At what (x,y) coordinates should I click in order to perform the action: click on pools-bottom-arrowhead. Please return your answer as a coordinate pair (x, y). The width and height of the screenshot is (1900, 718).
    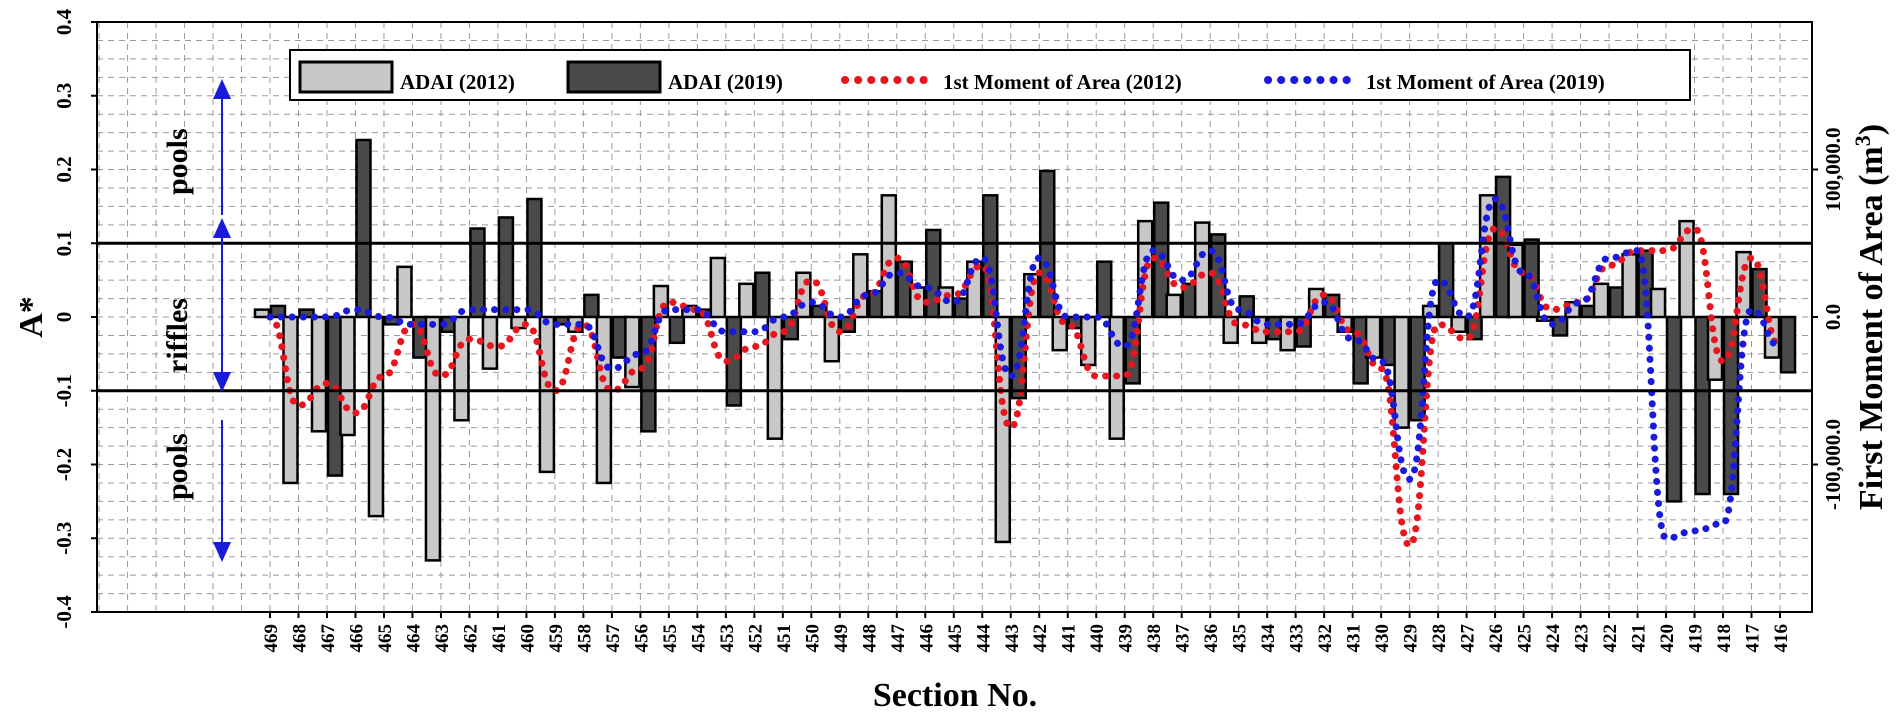
    Looking at the image, I should click on (222, 552).